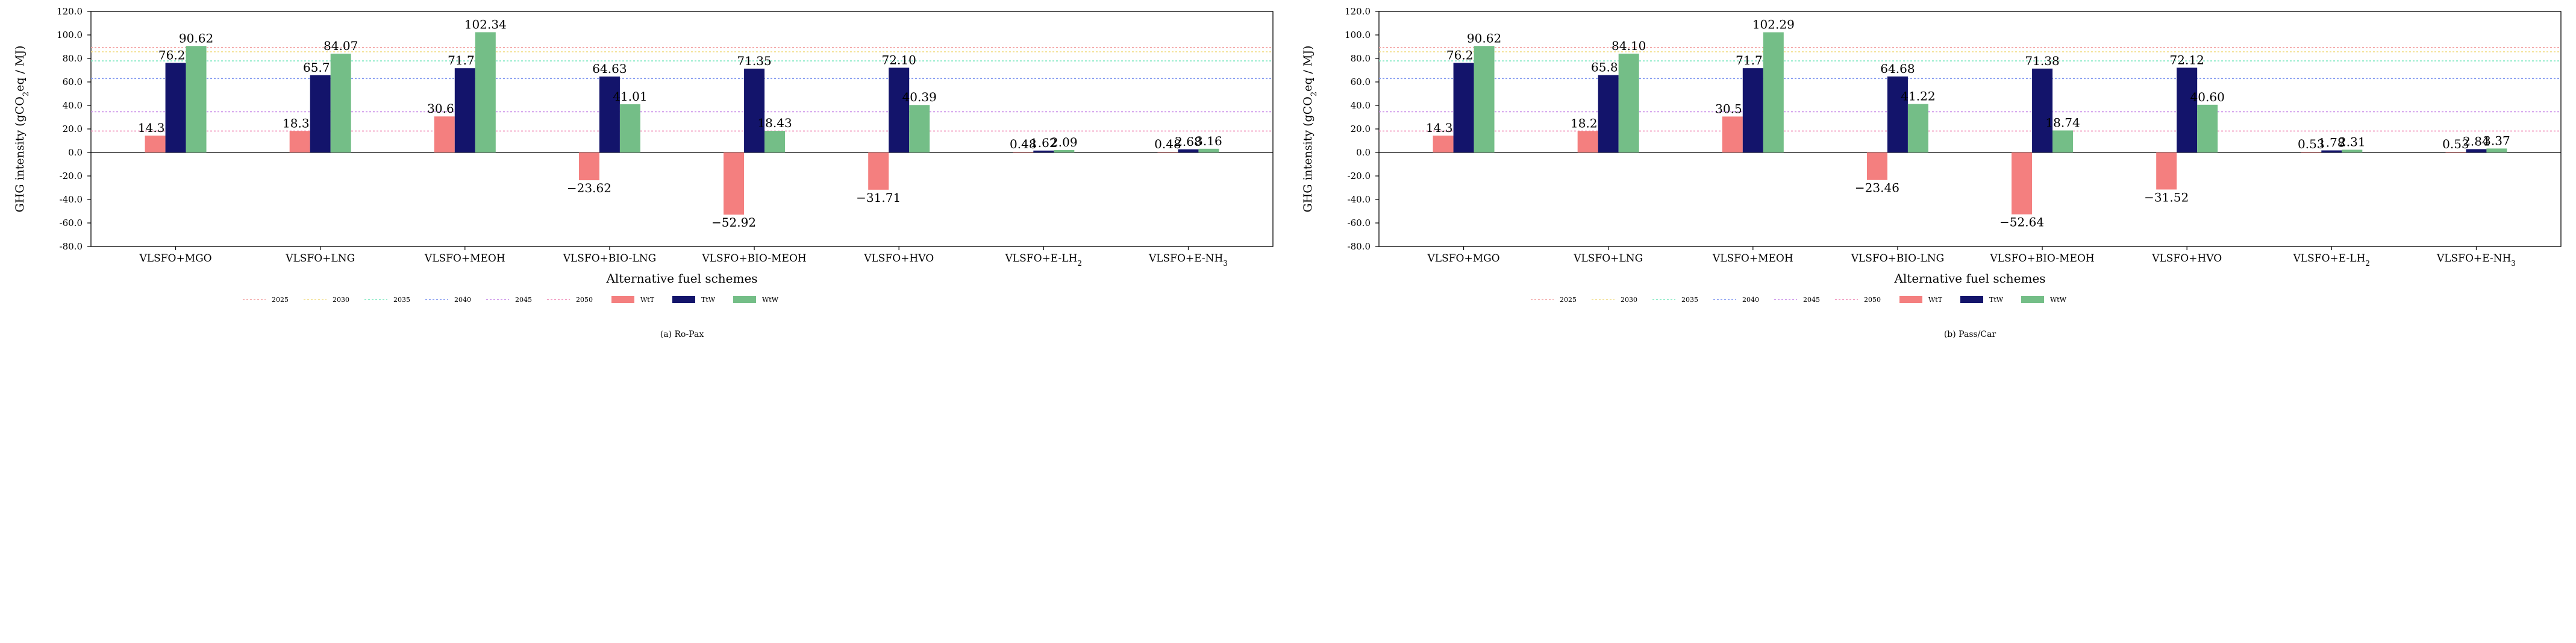  Describe the element at coordinates (2332, 143) in the screenshot. I see `data-label-ttw-7: 1.78` at that location.